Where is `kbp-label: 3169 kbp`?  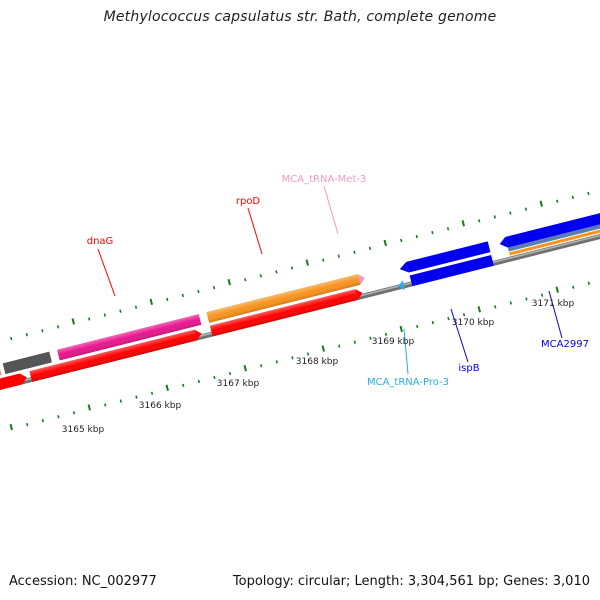 kbp-label: 3169 kbp is located at coordinates (393, 342).